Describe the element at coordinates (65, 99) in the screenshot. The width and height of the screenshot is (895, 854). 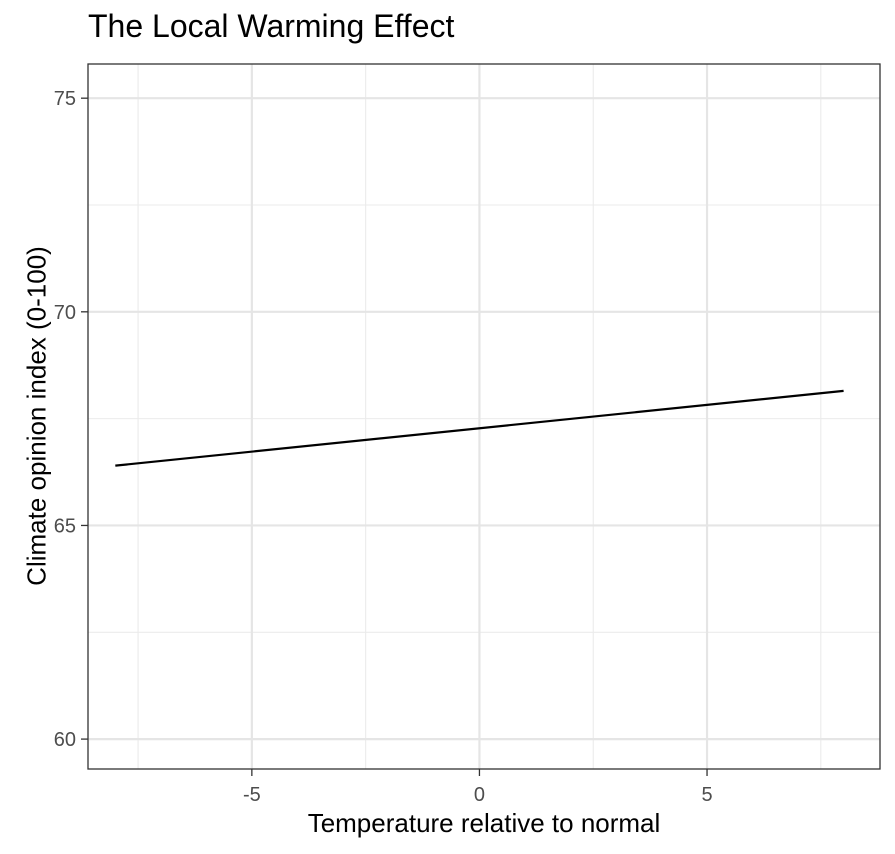
I see `y-tick-label: 75` at that location.